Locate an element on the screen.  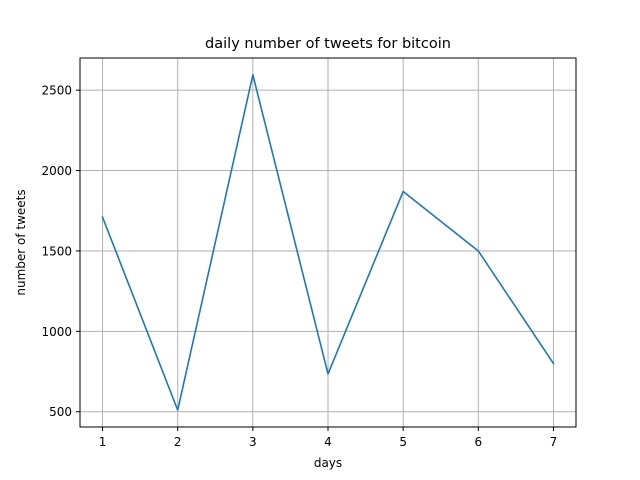
y-axis-ticks: 500 1000 1500 2000 2500 is located at coordinates (60, 251).